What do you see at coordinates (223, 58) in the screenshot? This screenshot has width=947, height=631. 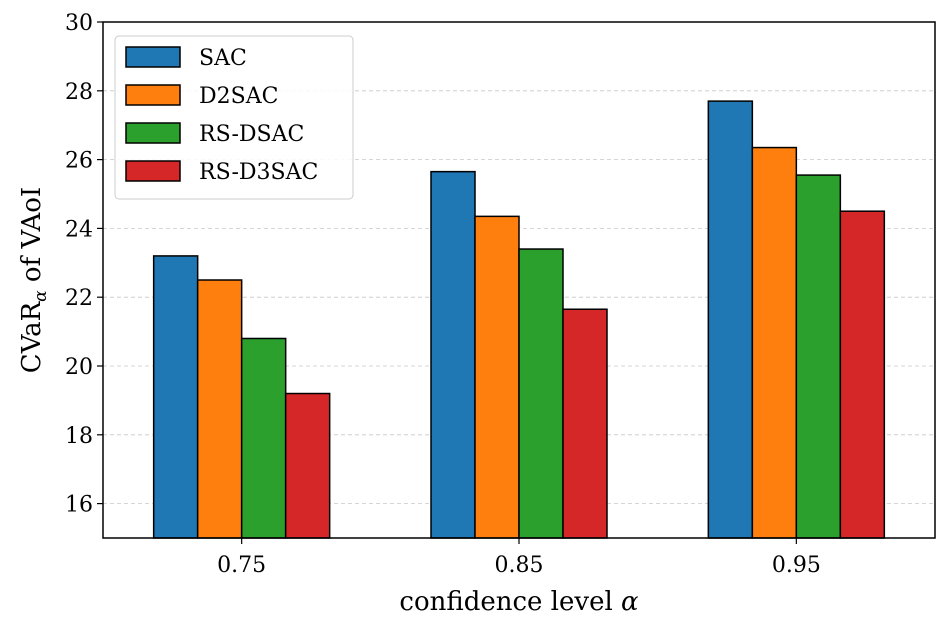 I see `legend-label-sac: SAC` at bounding box center [223, 58].